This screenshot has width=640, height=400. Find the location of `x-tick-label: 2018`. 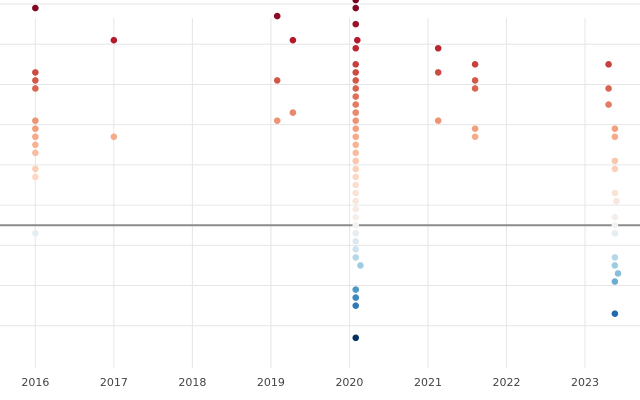

x-tick-label: 2018 is located at coordinates (192, 382).